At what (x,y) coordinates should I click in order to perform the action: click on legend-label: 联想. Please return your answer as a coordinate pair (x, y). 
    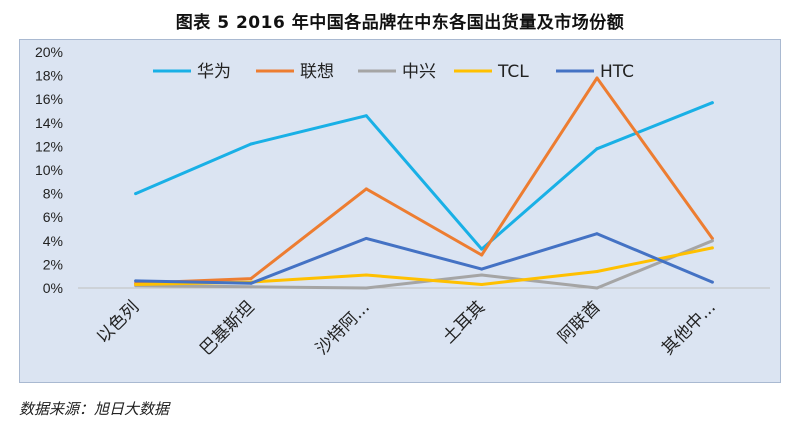
    Looking at the image, I should click on (317, 72).